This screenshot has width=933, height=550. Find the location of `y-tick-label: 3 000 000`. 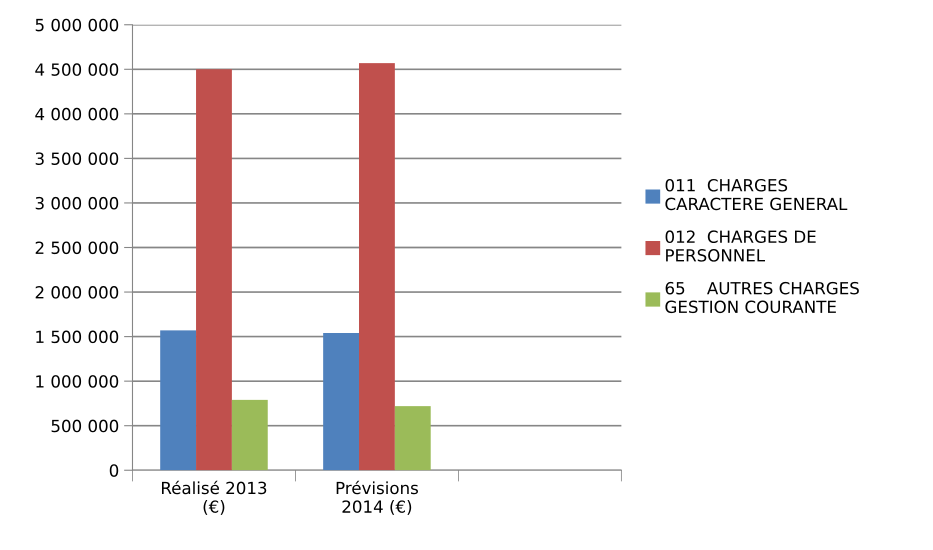

y-tick-label: 3 000 000 is located at coordinates (77, 203).